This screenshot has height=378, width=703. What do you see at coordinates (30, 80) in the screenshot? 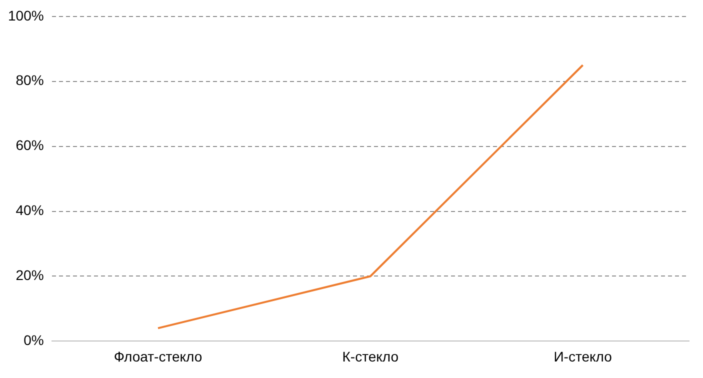
I see `y-tick-label: 80%` at bounding box center [30, 80].